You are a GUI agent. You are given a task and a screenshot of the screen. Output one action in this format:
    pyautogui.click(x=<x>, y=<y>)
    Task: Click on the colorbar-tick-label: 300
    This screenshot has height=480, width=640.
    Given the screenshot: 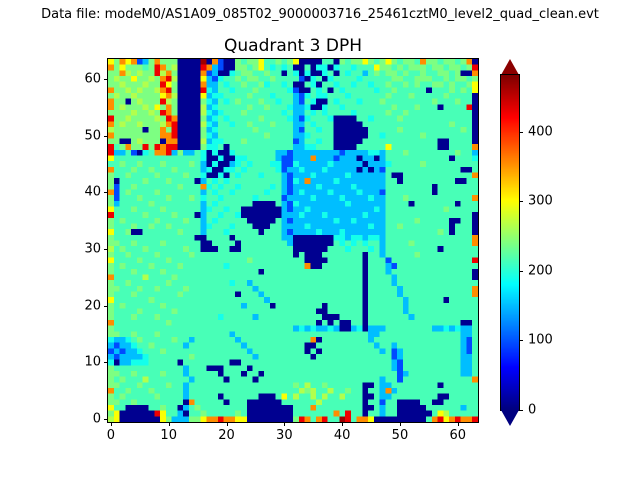 What is the action you would take?
    pyautogui.click(x=540, y=201)
    